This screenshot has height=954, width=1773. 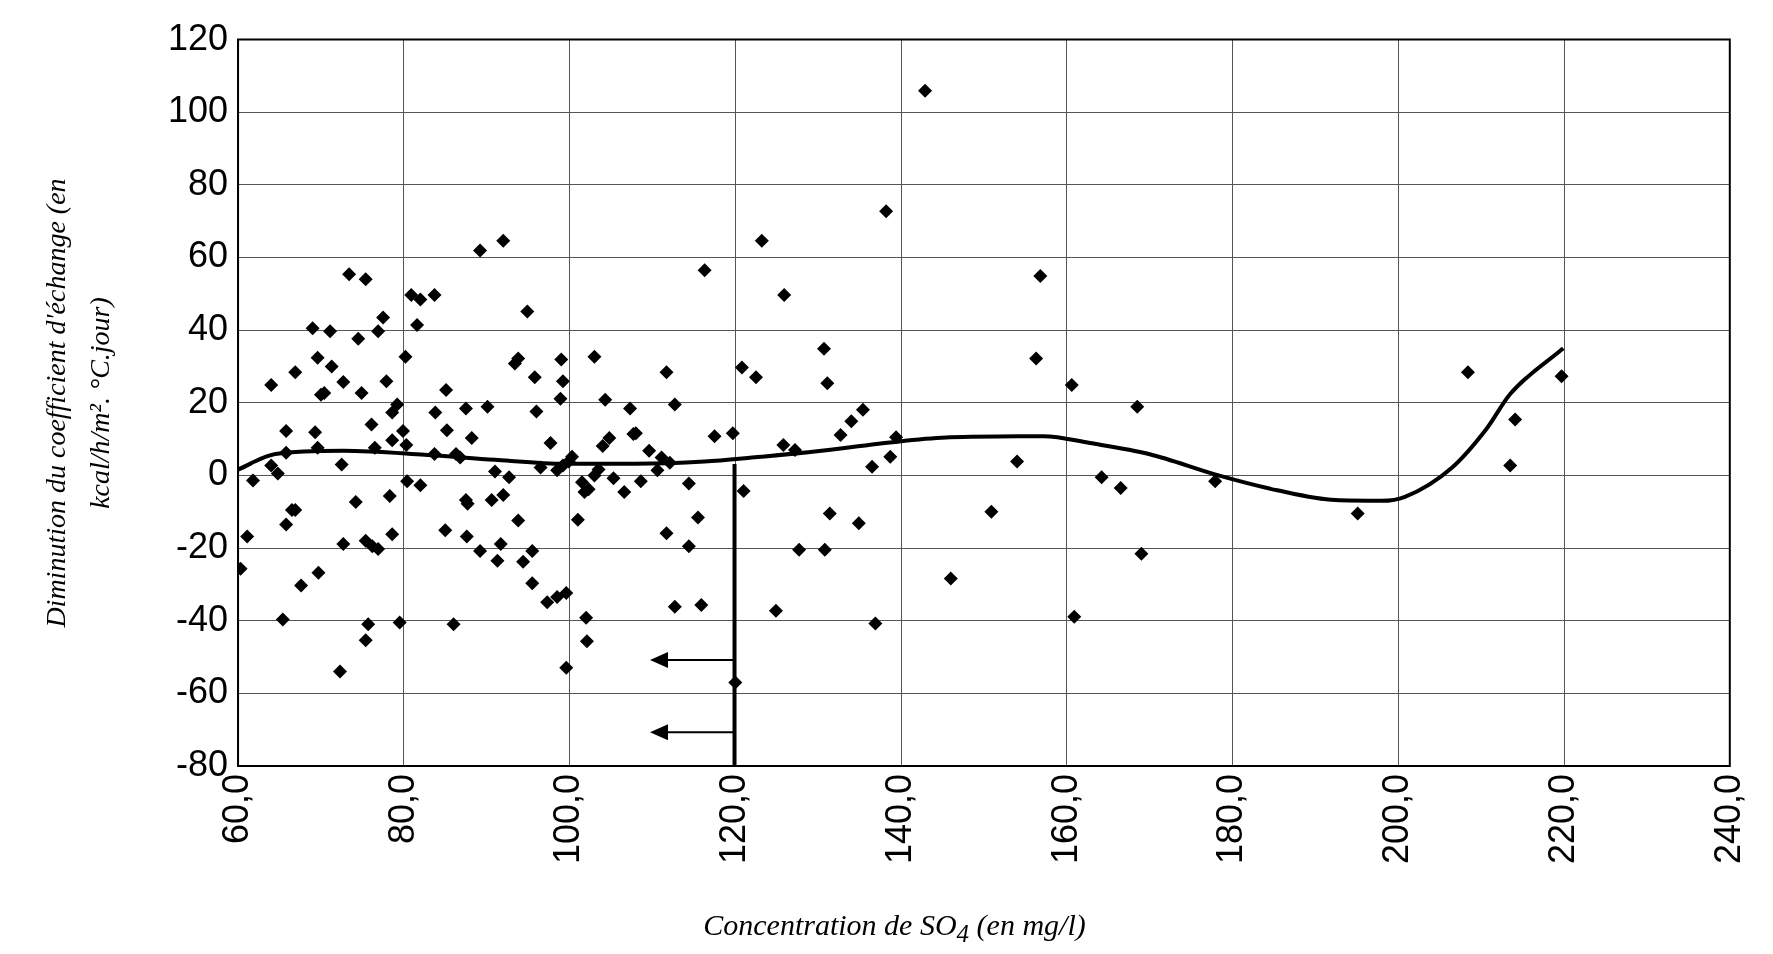 What do you see at coordinates (1727, 819) in the screenshot?
I see `x-tick-label: 240,0` at bounding box center [1727, 819].